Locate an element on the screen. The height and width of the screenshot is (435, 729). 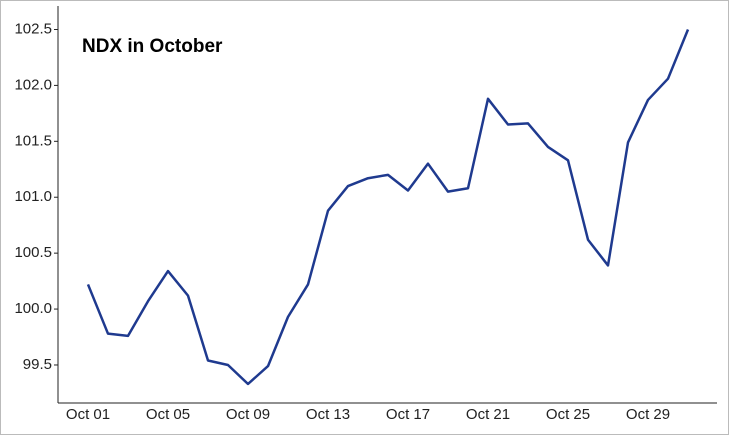
y-tick-label: 102.0 is located at coordinates (33, 84).